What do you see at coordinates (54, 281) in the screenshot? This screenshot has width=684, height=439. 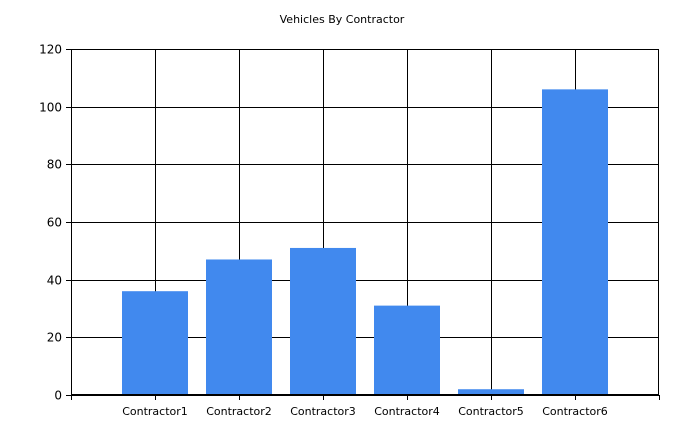 I see `y-tick-label: 40` at bounding box center [54, 281].